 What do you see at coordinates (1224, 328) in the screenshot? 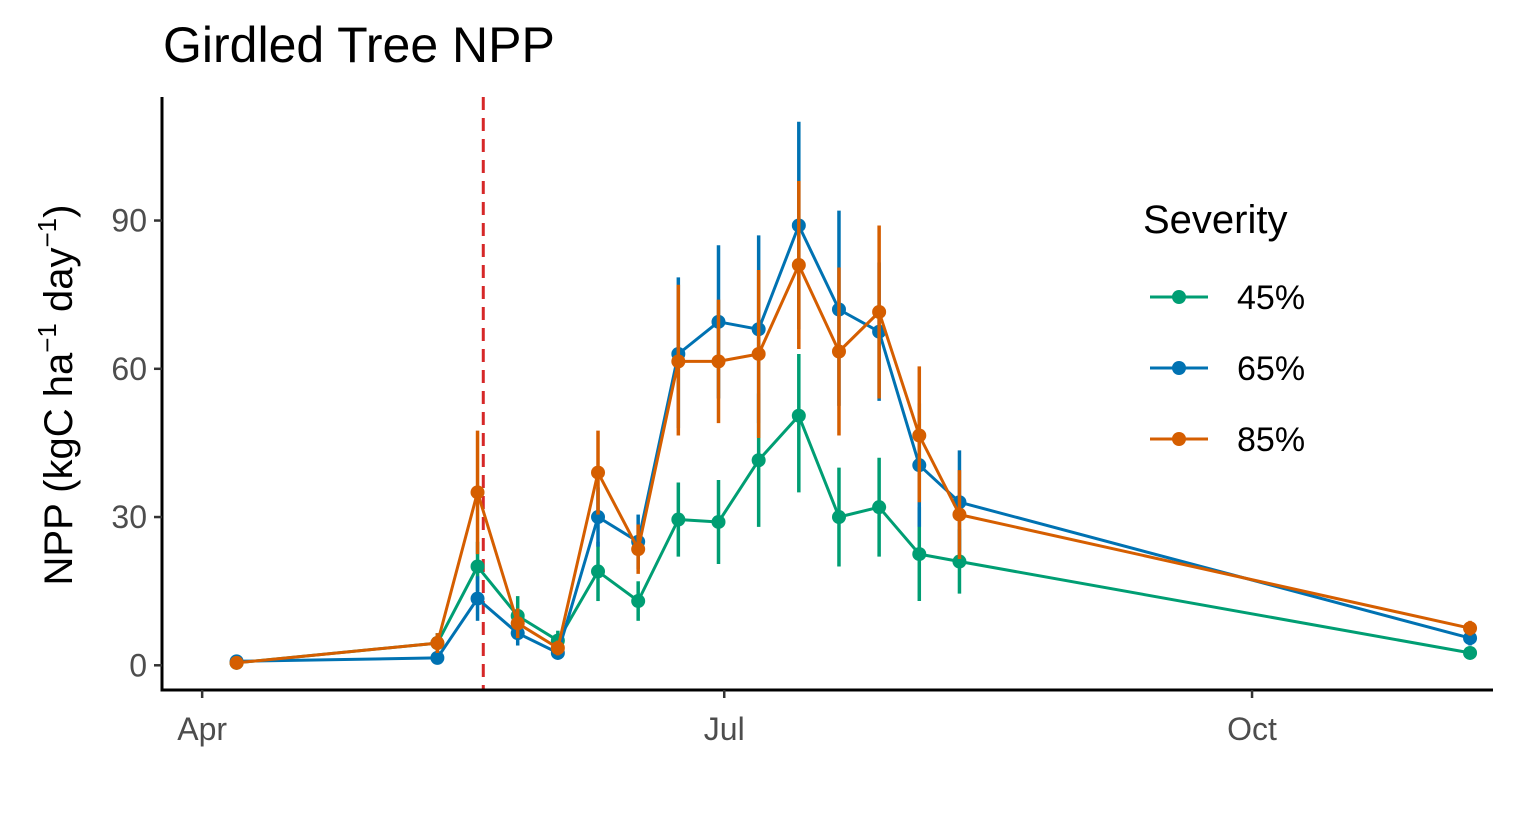
I see `legend: Severity 45% 65% 85%` at bounding box center [1224, 328].